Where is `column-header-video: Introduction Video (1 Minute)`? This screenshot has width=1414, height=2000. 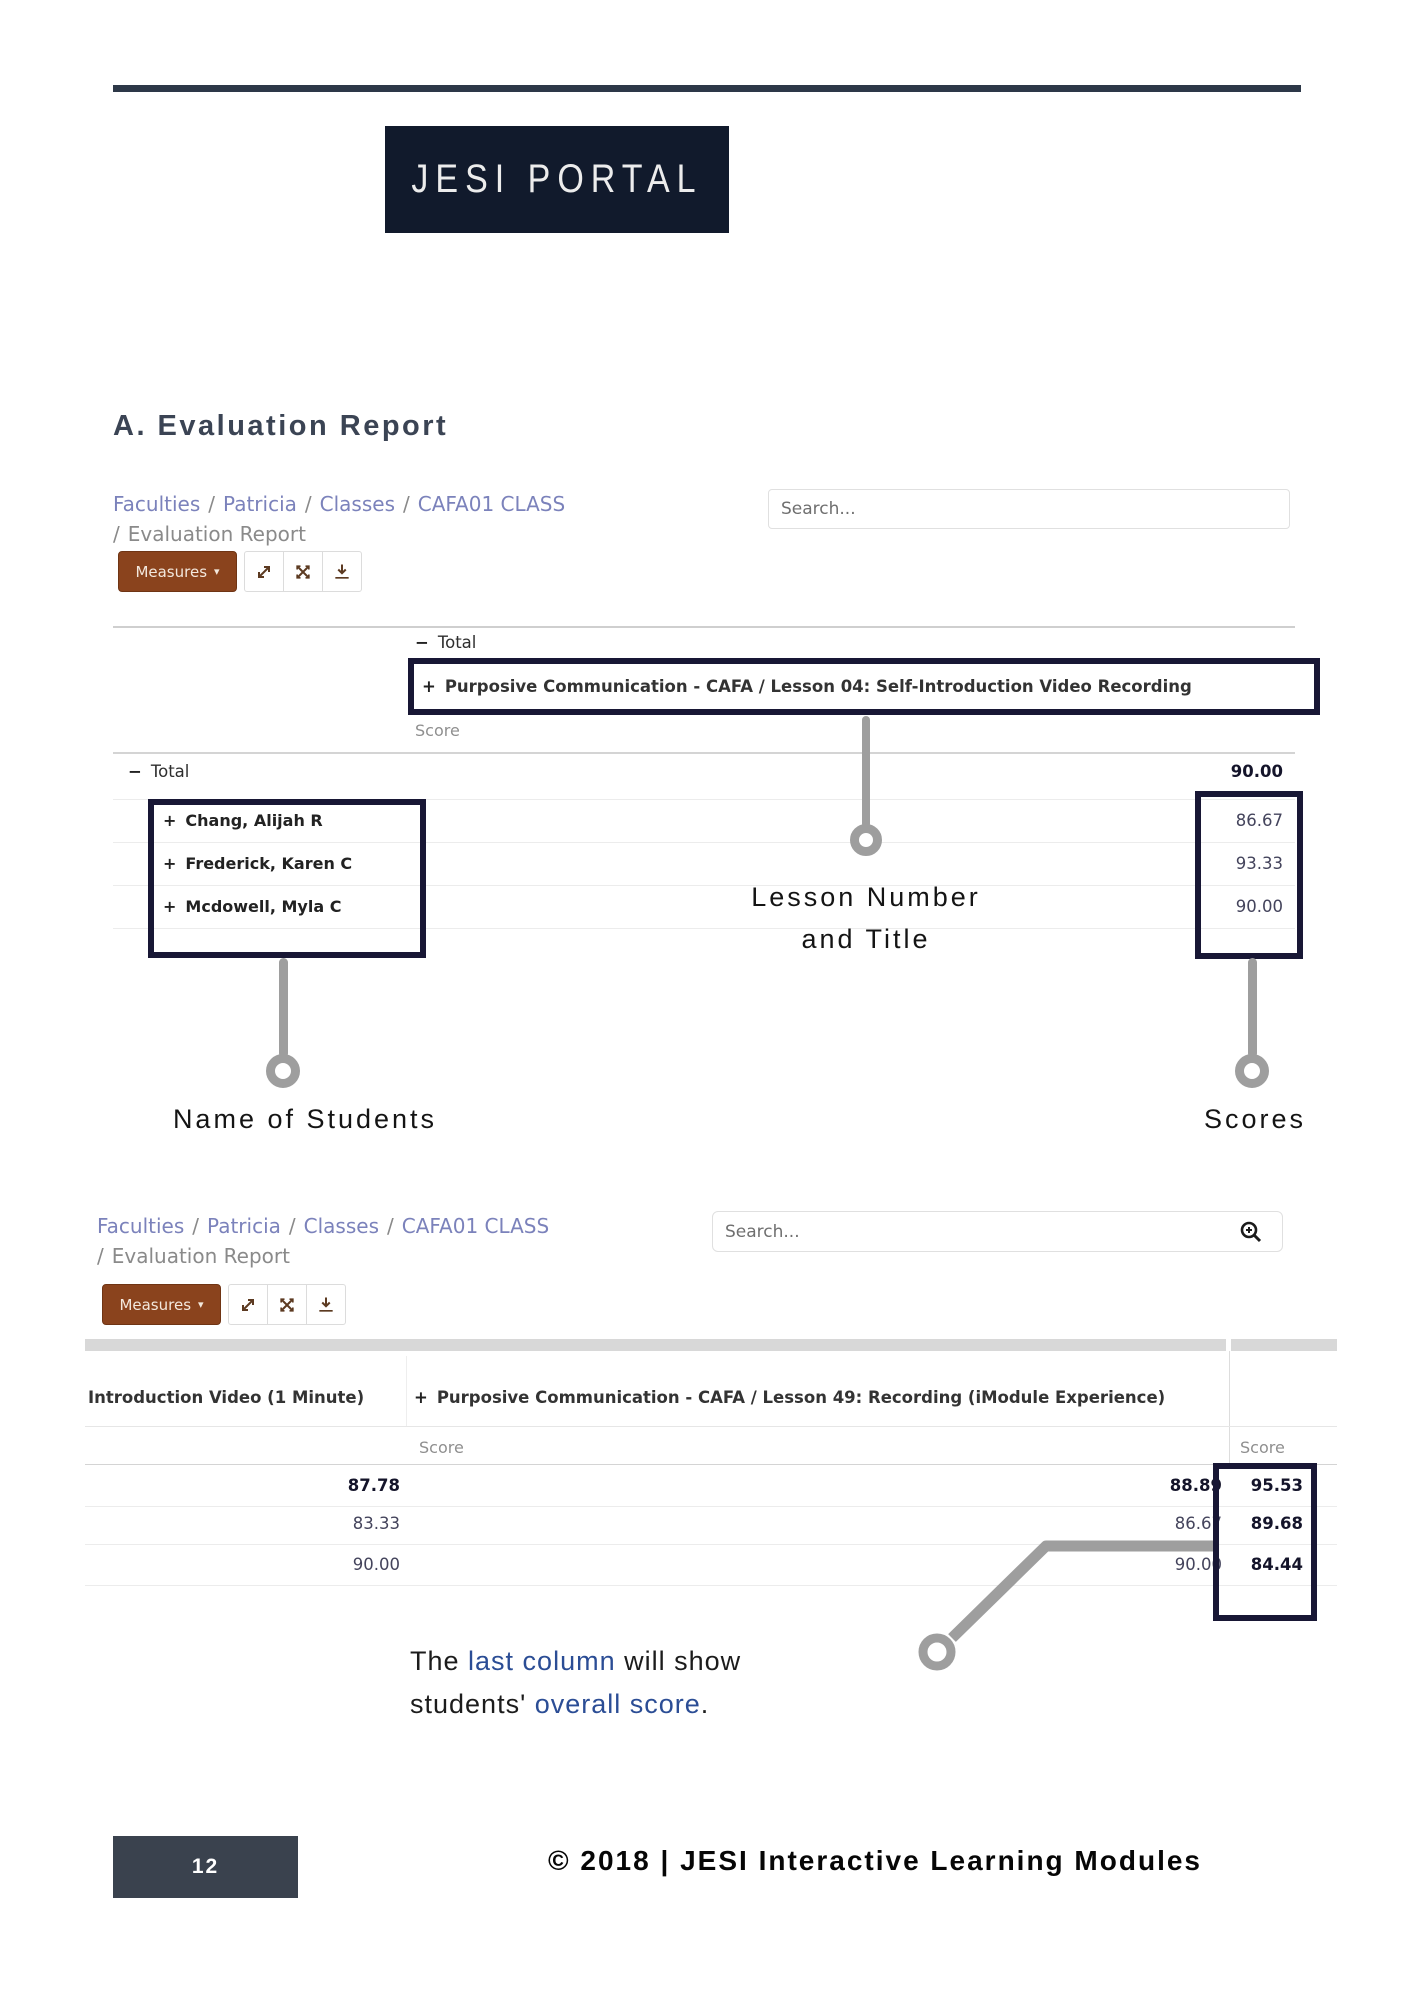 column-header-video: Introduction Video (1 Minute) is located at coordinates (226, 1397).